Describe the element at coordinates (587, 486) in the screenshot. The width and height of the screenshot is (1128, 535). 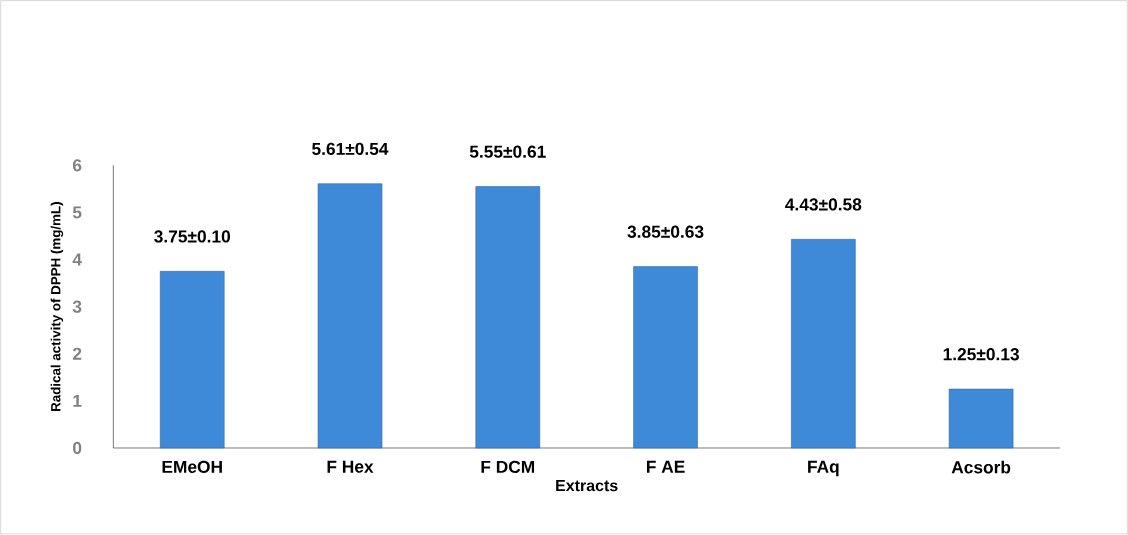
I see `x-axis-title: Extracts` at that location.